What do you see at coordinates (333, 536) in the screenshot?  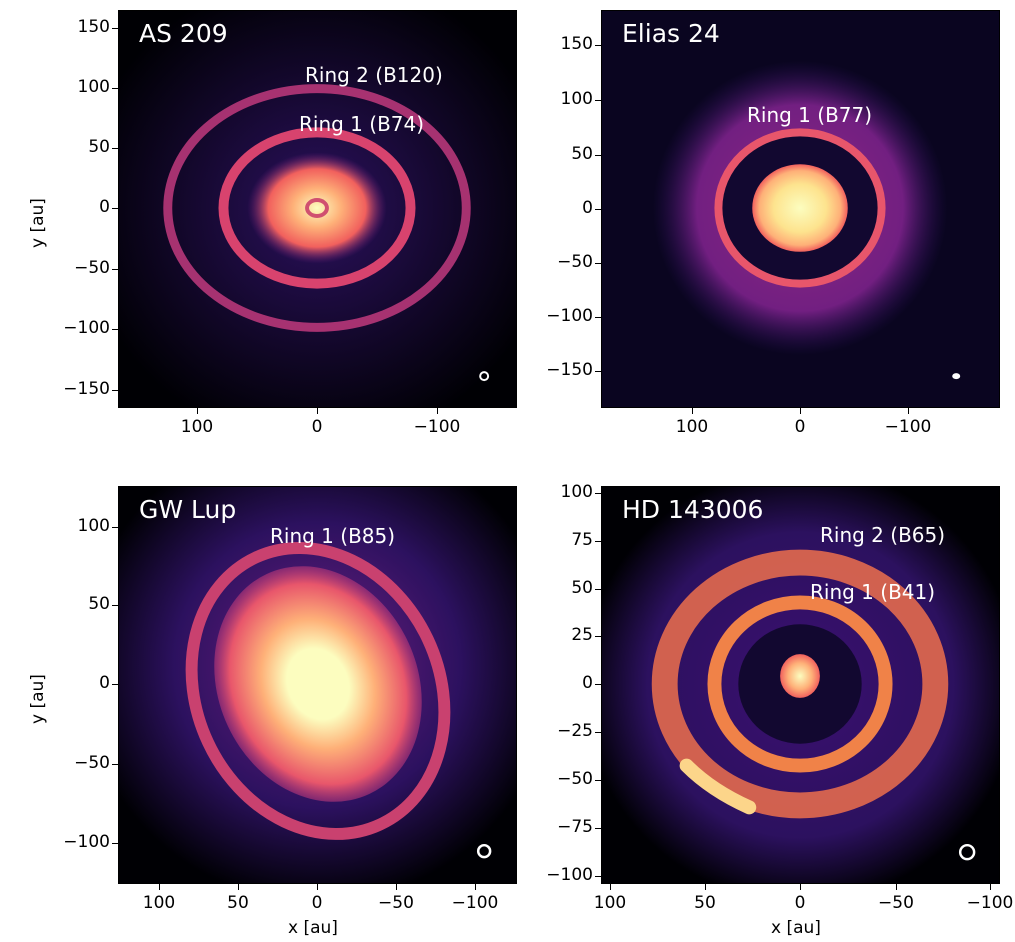 I see `ring-label: Ring 1 (B85)` at bounding box center [333, 536].